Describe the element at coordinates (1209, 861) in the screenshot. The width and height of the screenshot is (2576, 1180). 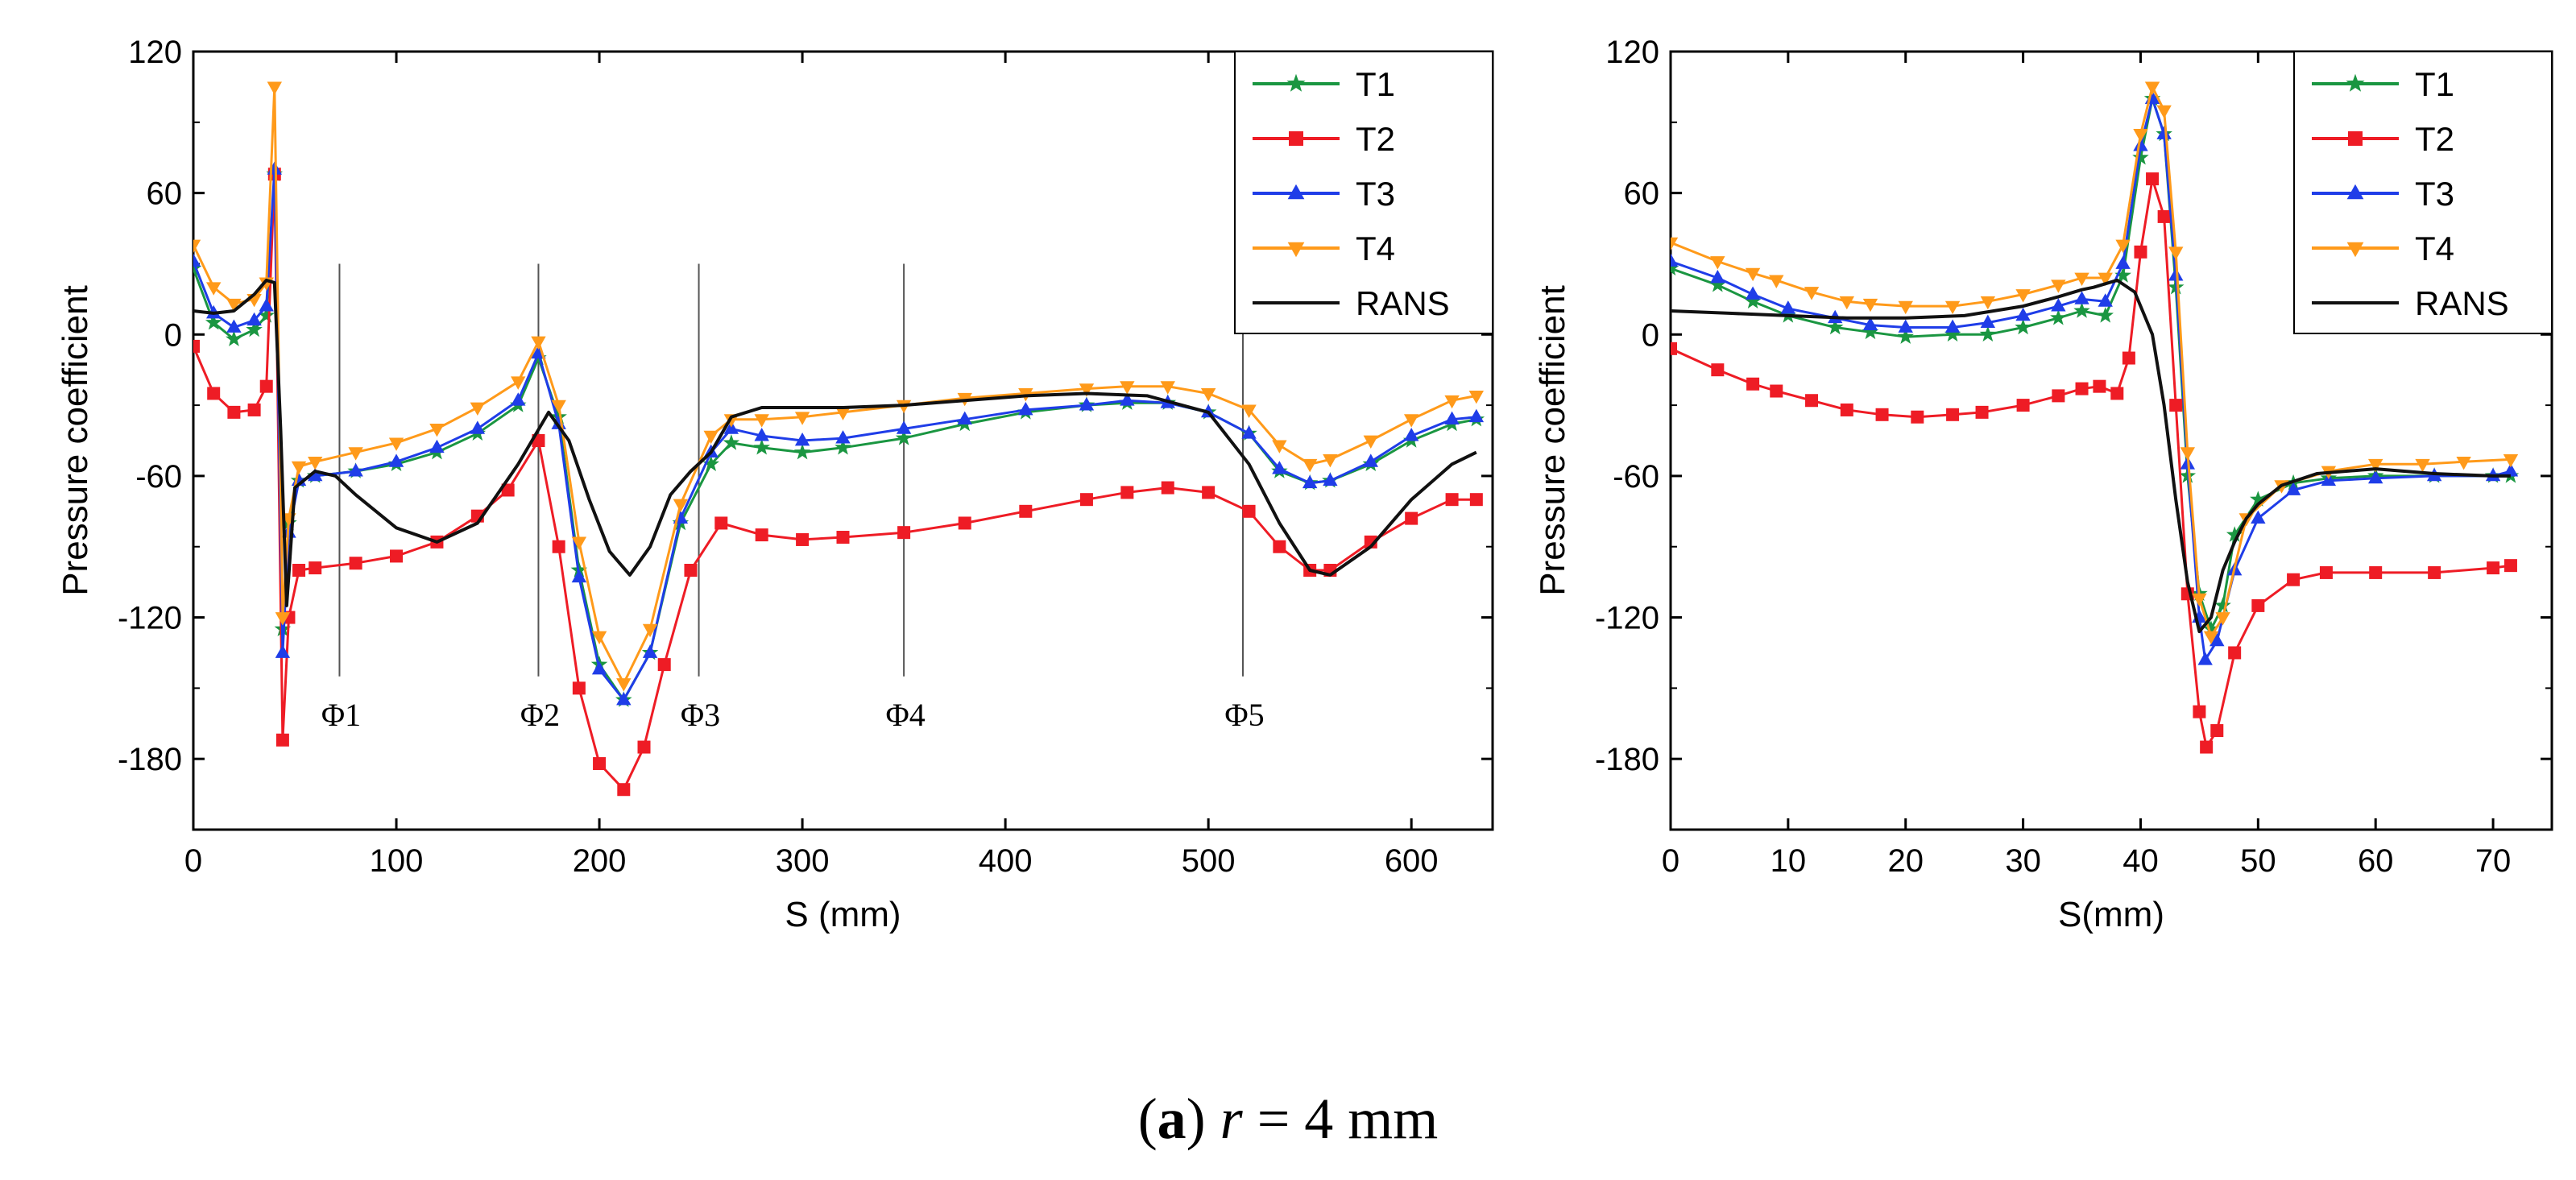
I see `left-x-tick-label: 500` at that location.